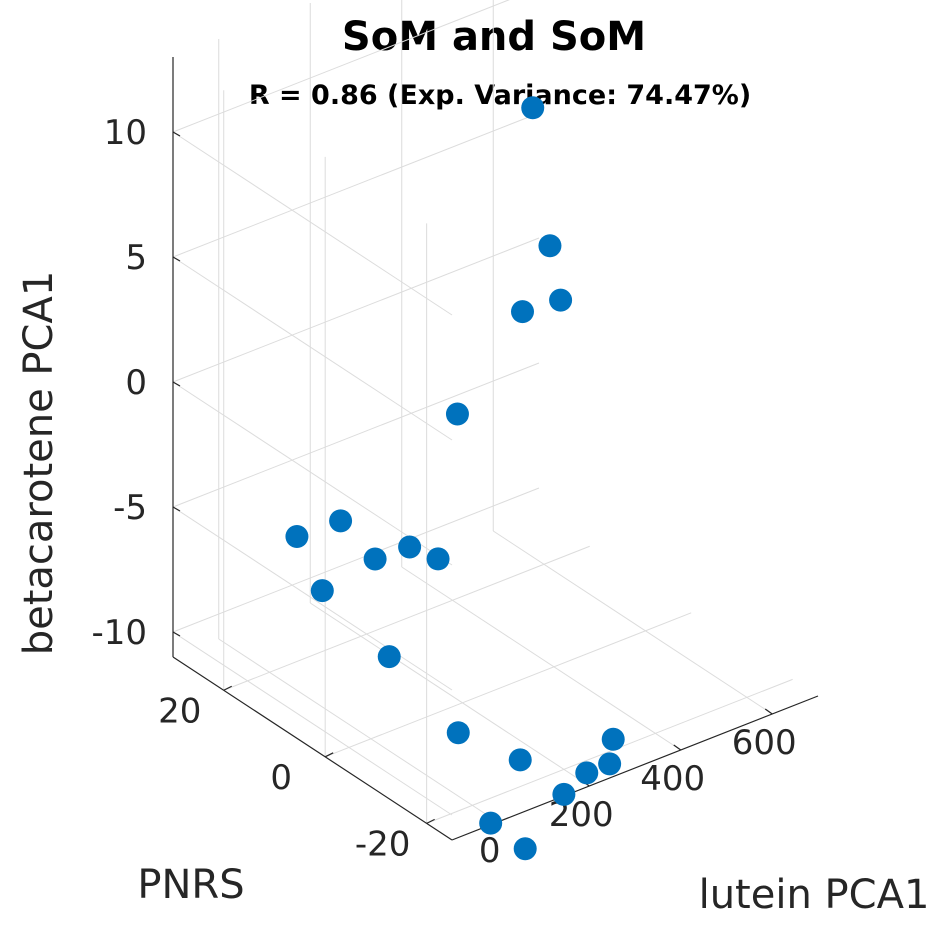 This screenshot has height=945, width=945. I want to click on y-axis-label: PNRS, so click(190, 885).